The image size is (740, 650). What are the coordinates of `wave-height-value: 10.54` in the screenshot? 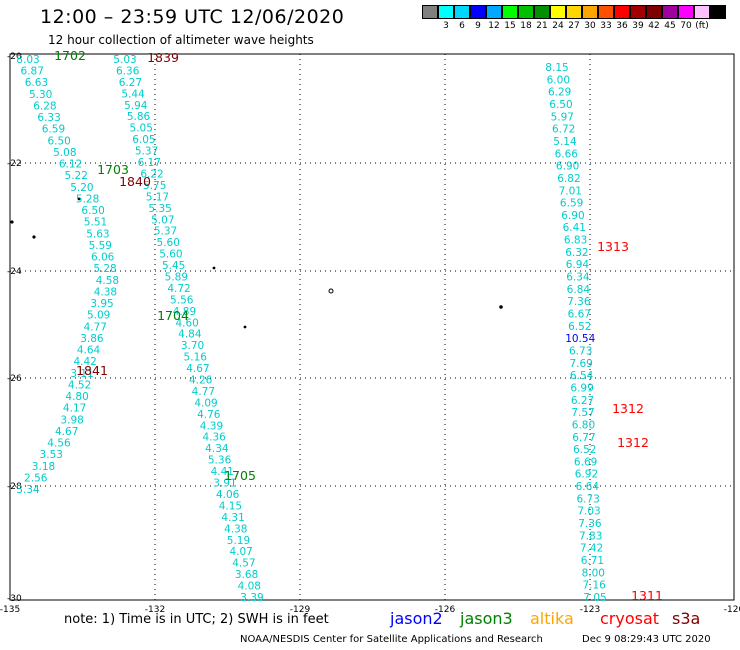 It's located at (580, 339).